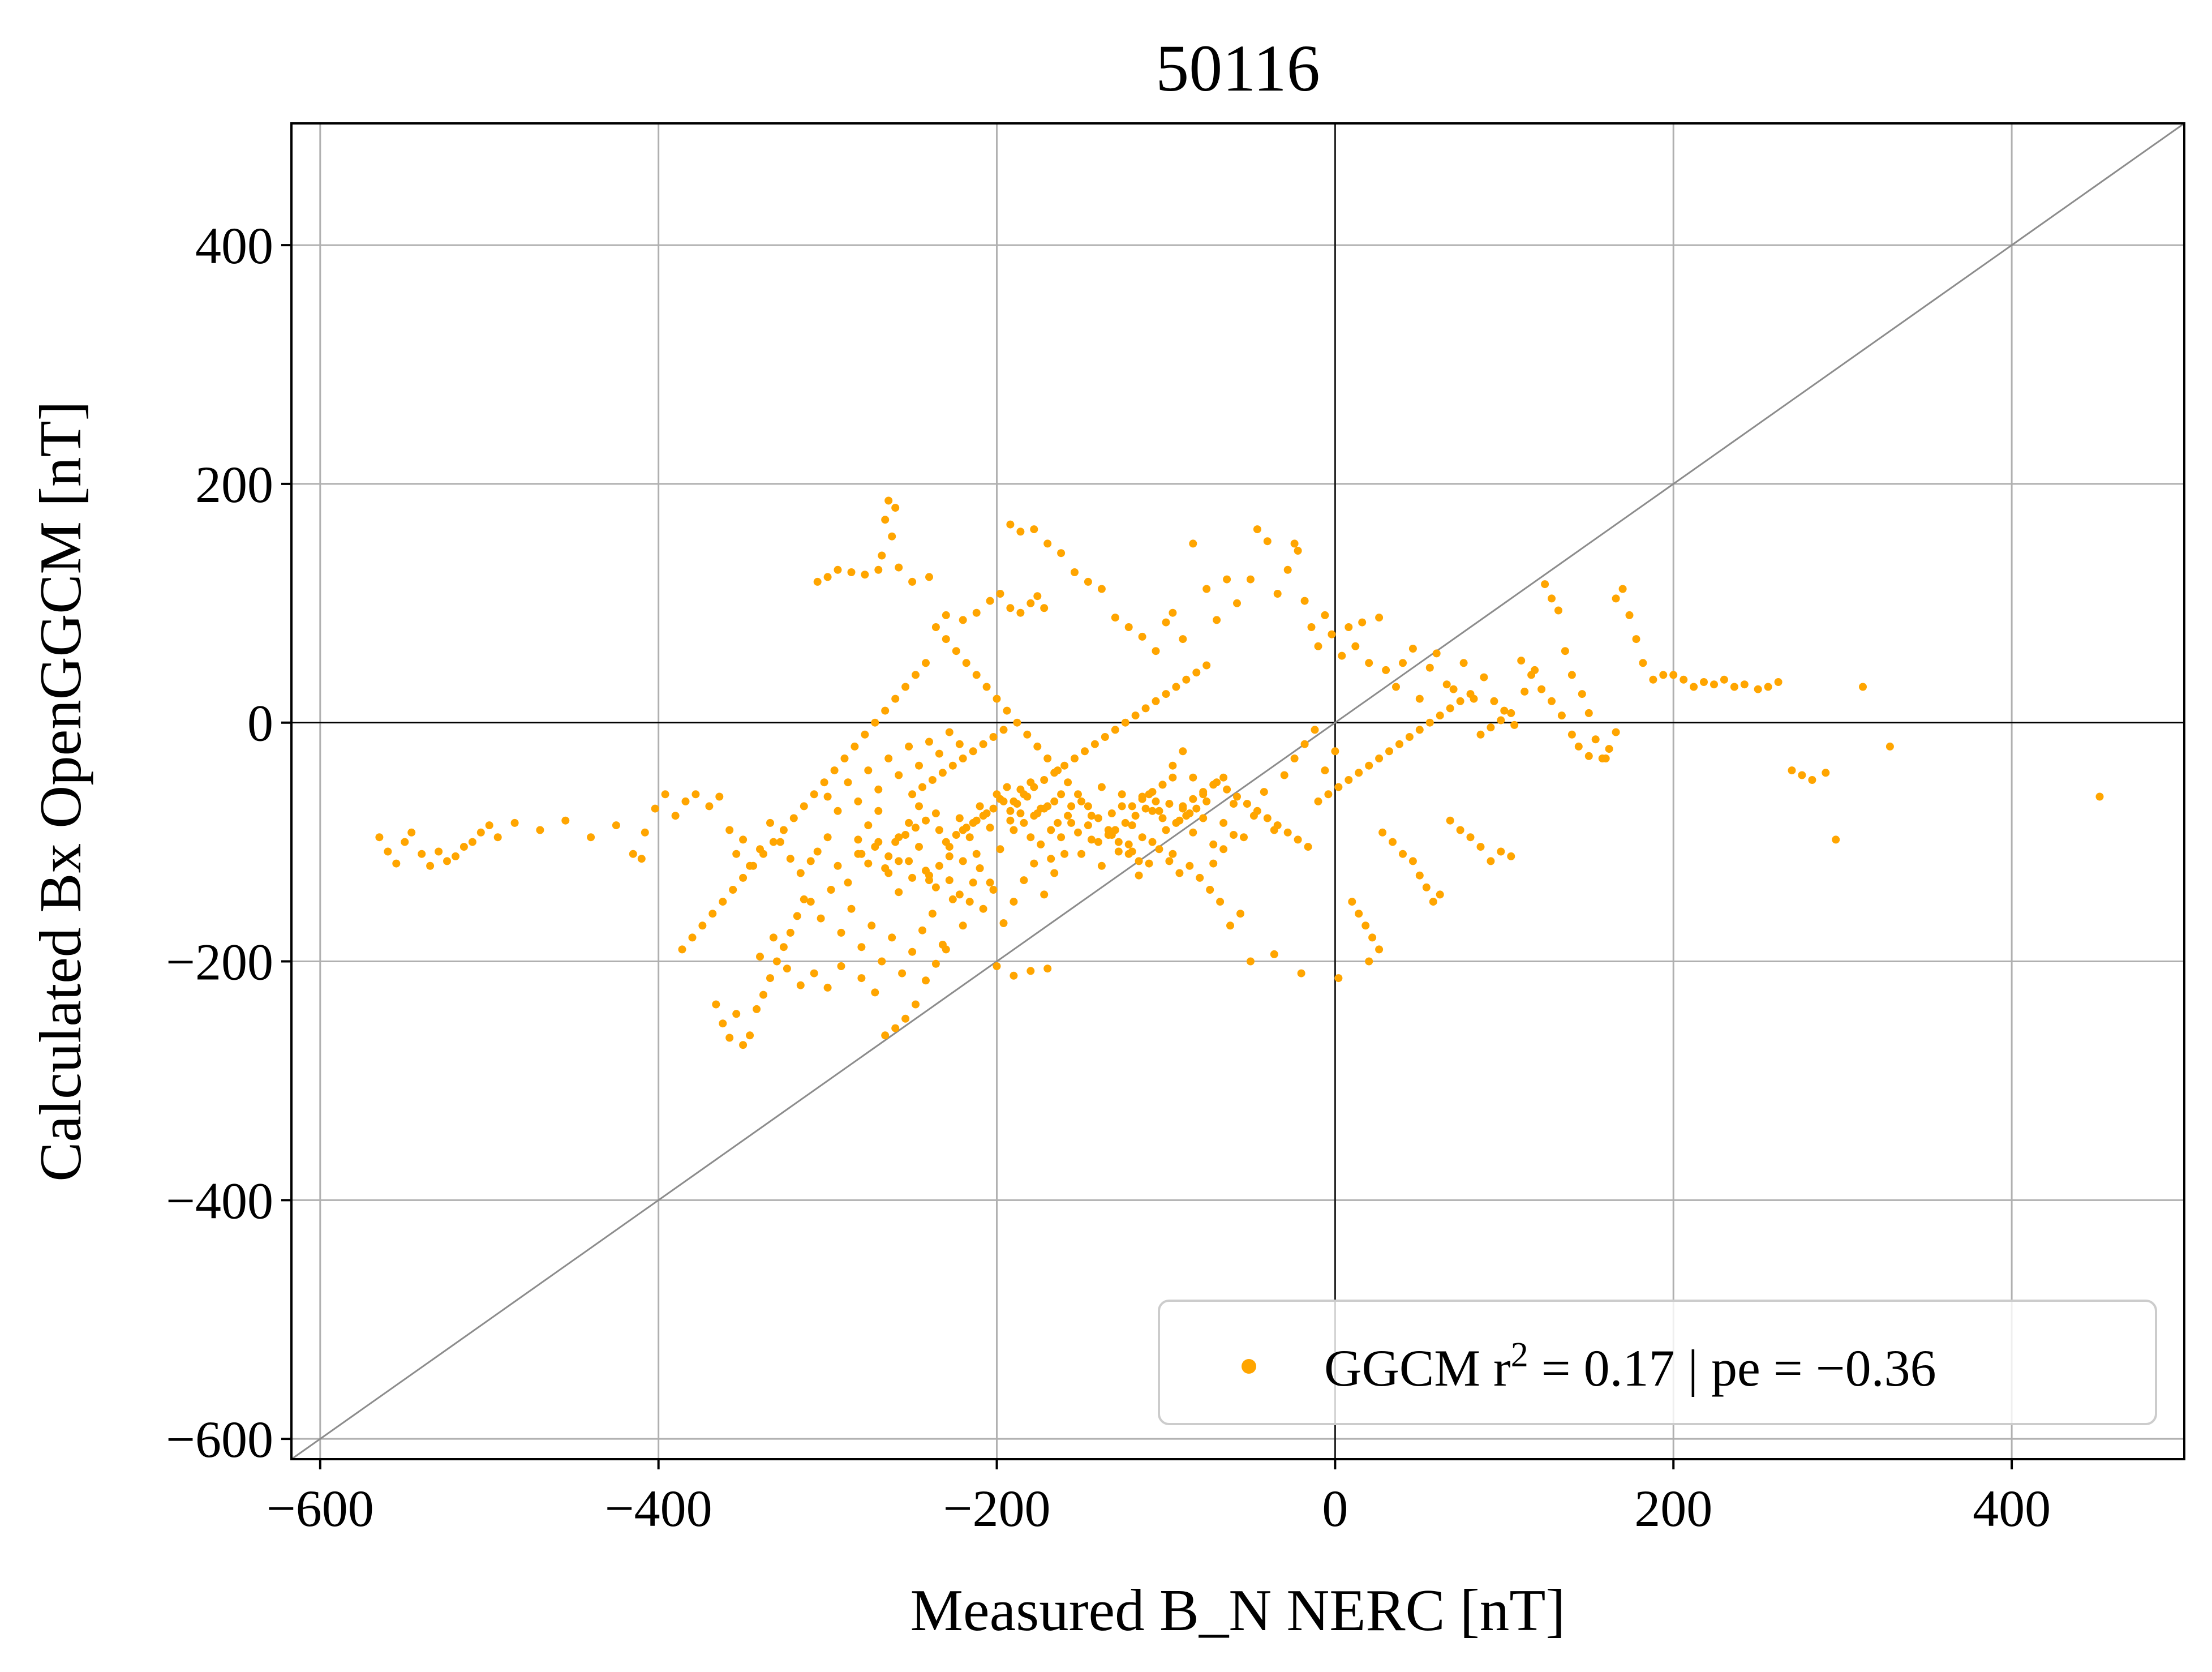 The image size is (2212, 1672). I want to click on x-axis-title: Measured B_N NERC [nT], so click(1238, 1610).